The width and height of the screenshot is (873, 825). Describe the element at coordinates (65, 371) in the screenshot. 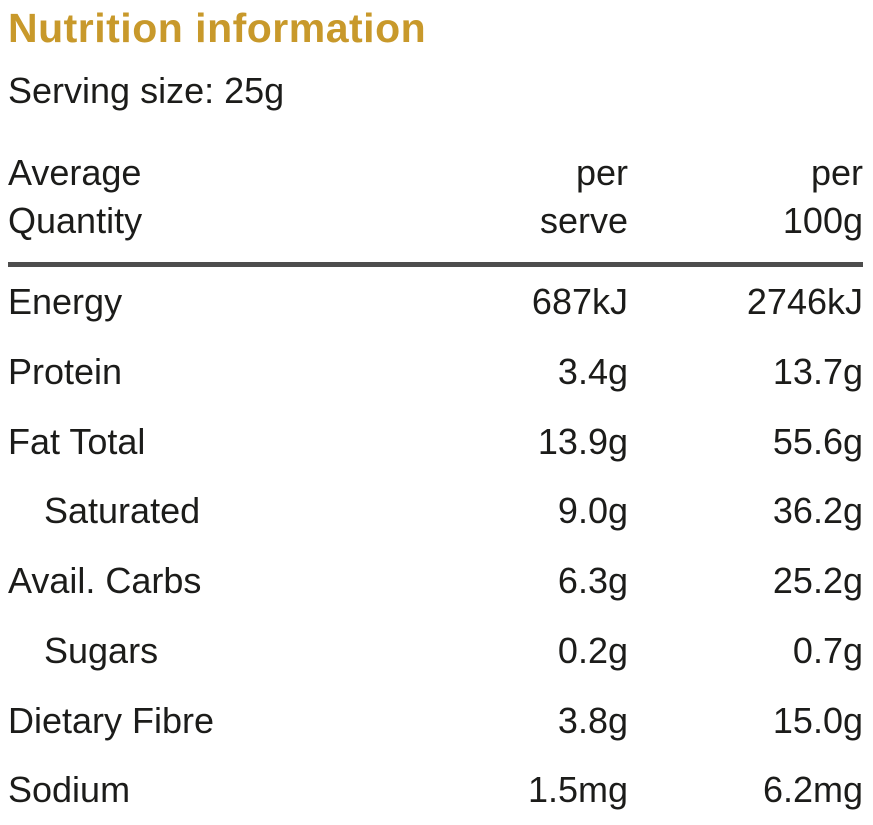

I see `row-label: Protein` at that location.